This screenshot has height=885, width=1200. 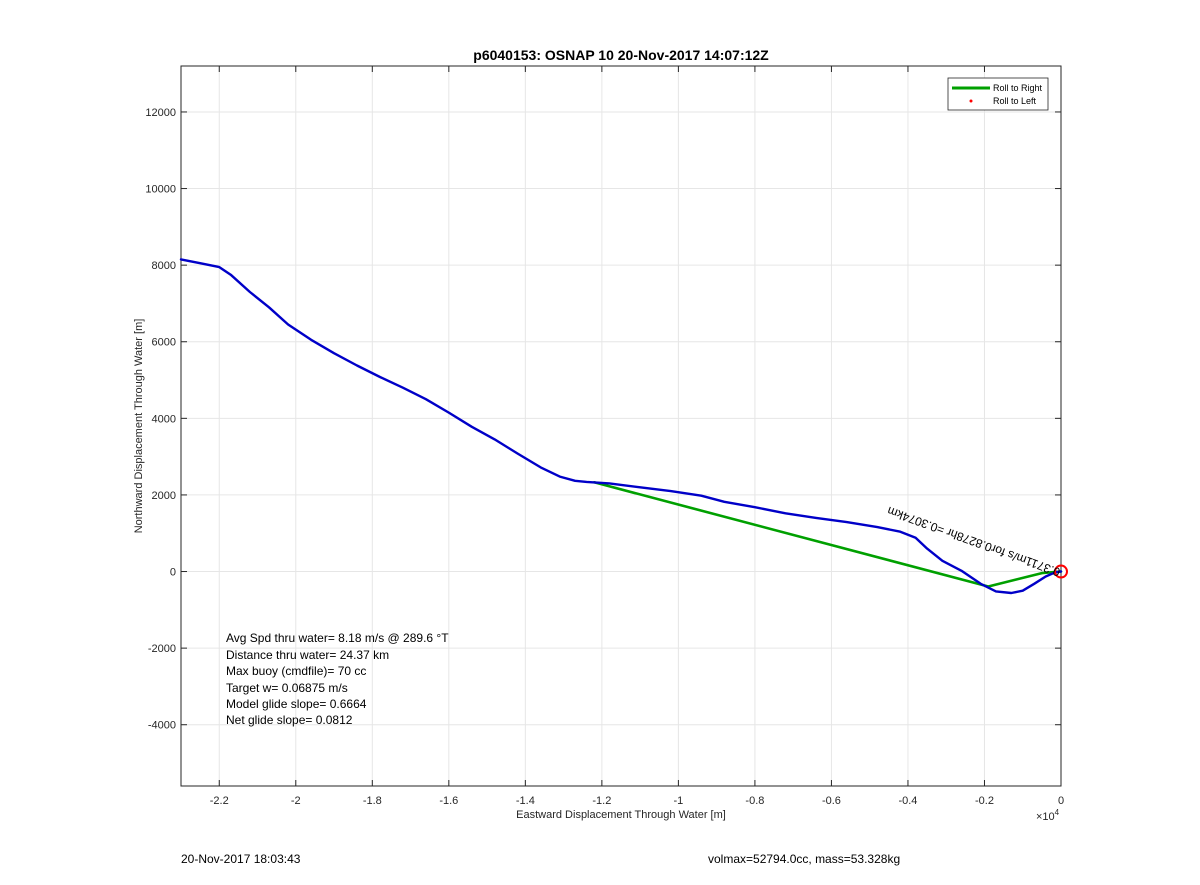 I want to click on legend: Roll to Right Roll to Left, so click(x=998, y=94).